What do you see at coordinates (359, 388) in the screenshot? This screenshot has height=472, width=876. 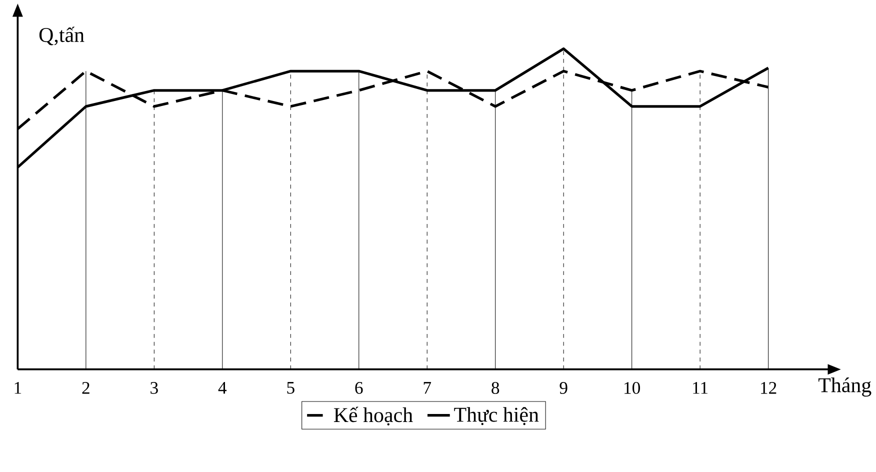 I see `x-tick-label: 6` at bounding box center [359, 388].